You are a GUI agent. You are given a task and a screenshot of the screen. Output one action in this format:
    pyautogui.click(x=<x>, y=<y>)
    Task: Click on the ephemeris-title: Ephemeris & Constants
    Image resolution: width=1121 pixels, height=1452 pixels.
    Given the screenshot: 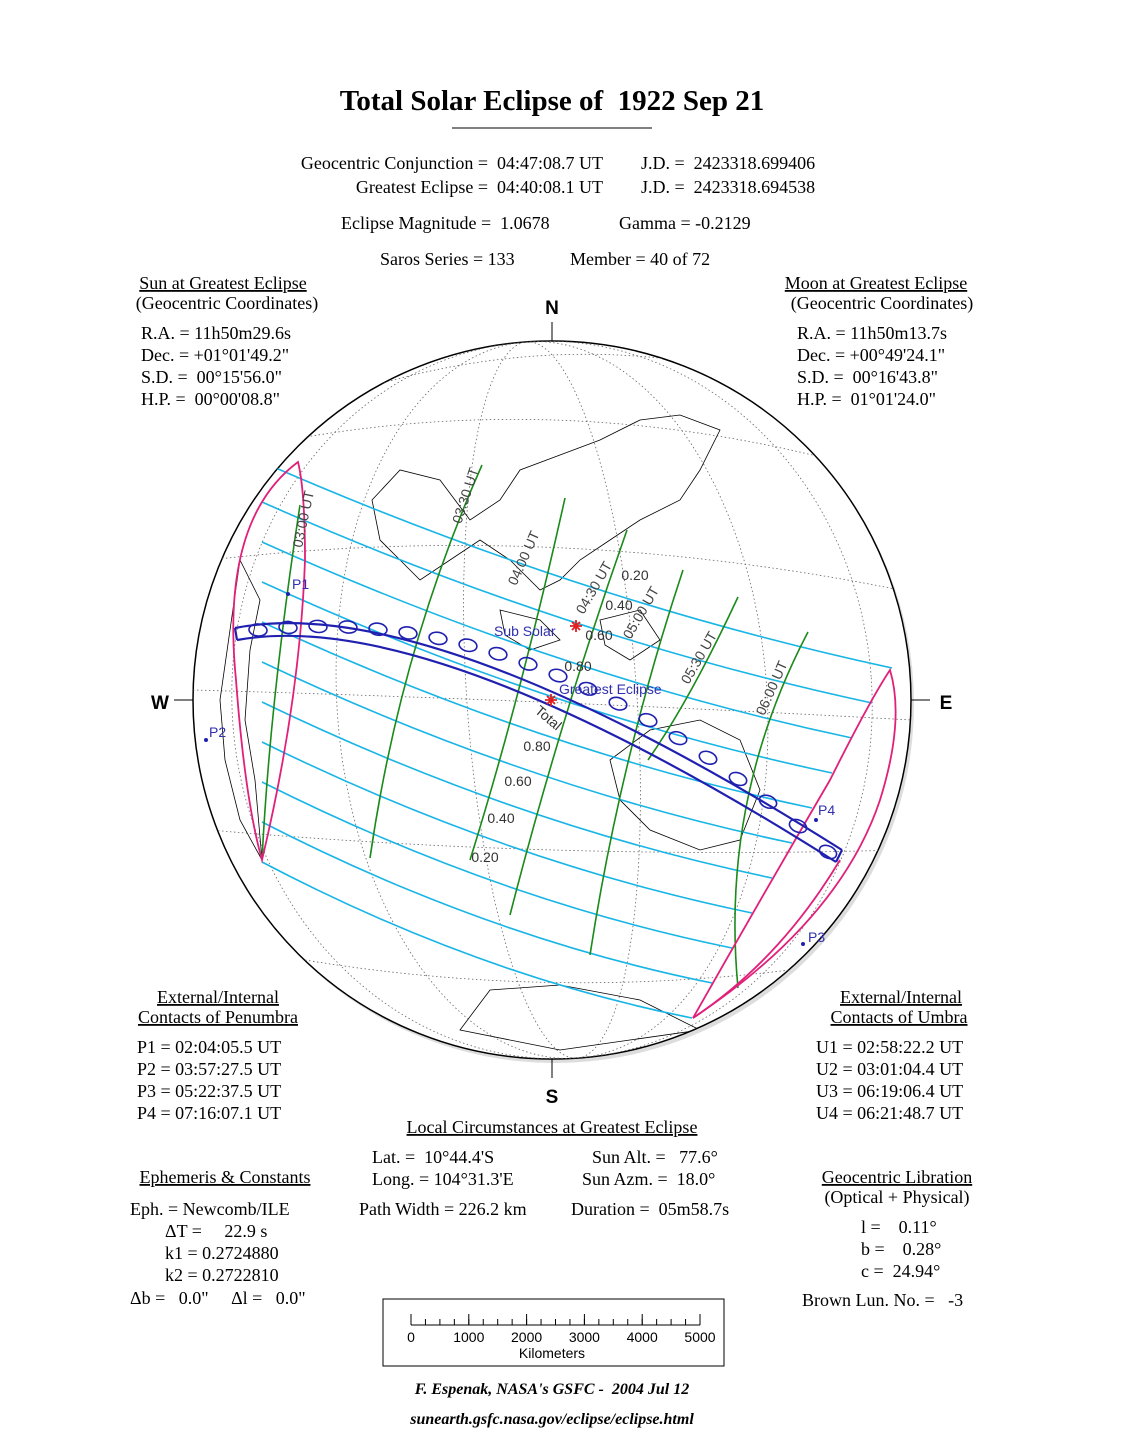 What is the action you would take?
    pyautogui.click(x=225, y=1177)
    